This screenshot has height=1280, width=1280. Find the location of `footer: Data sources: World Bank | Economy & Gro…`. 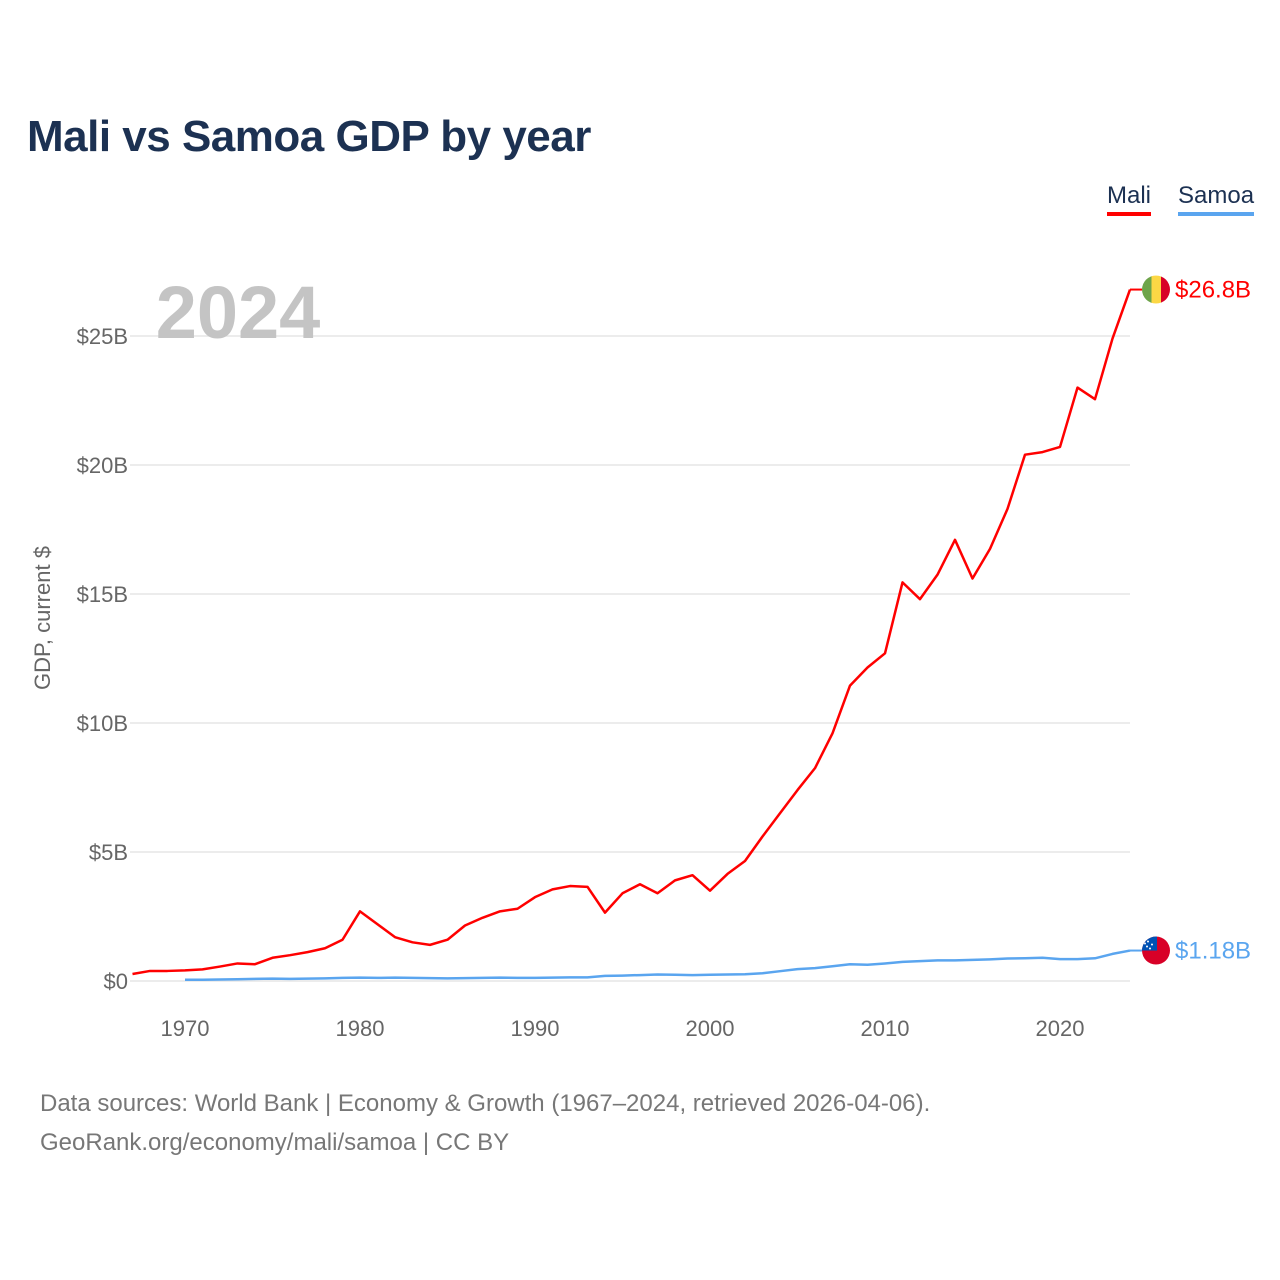

footer: Data sources: World Bank | Economy & Gro… is located at coordinates (485, 1123).